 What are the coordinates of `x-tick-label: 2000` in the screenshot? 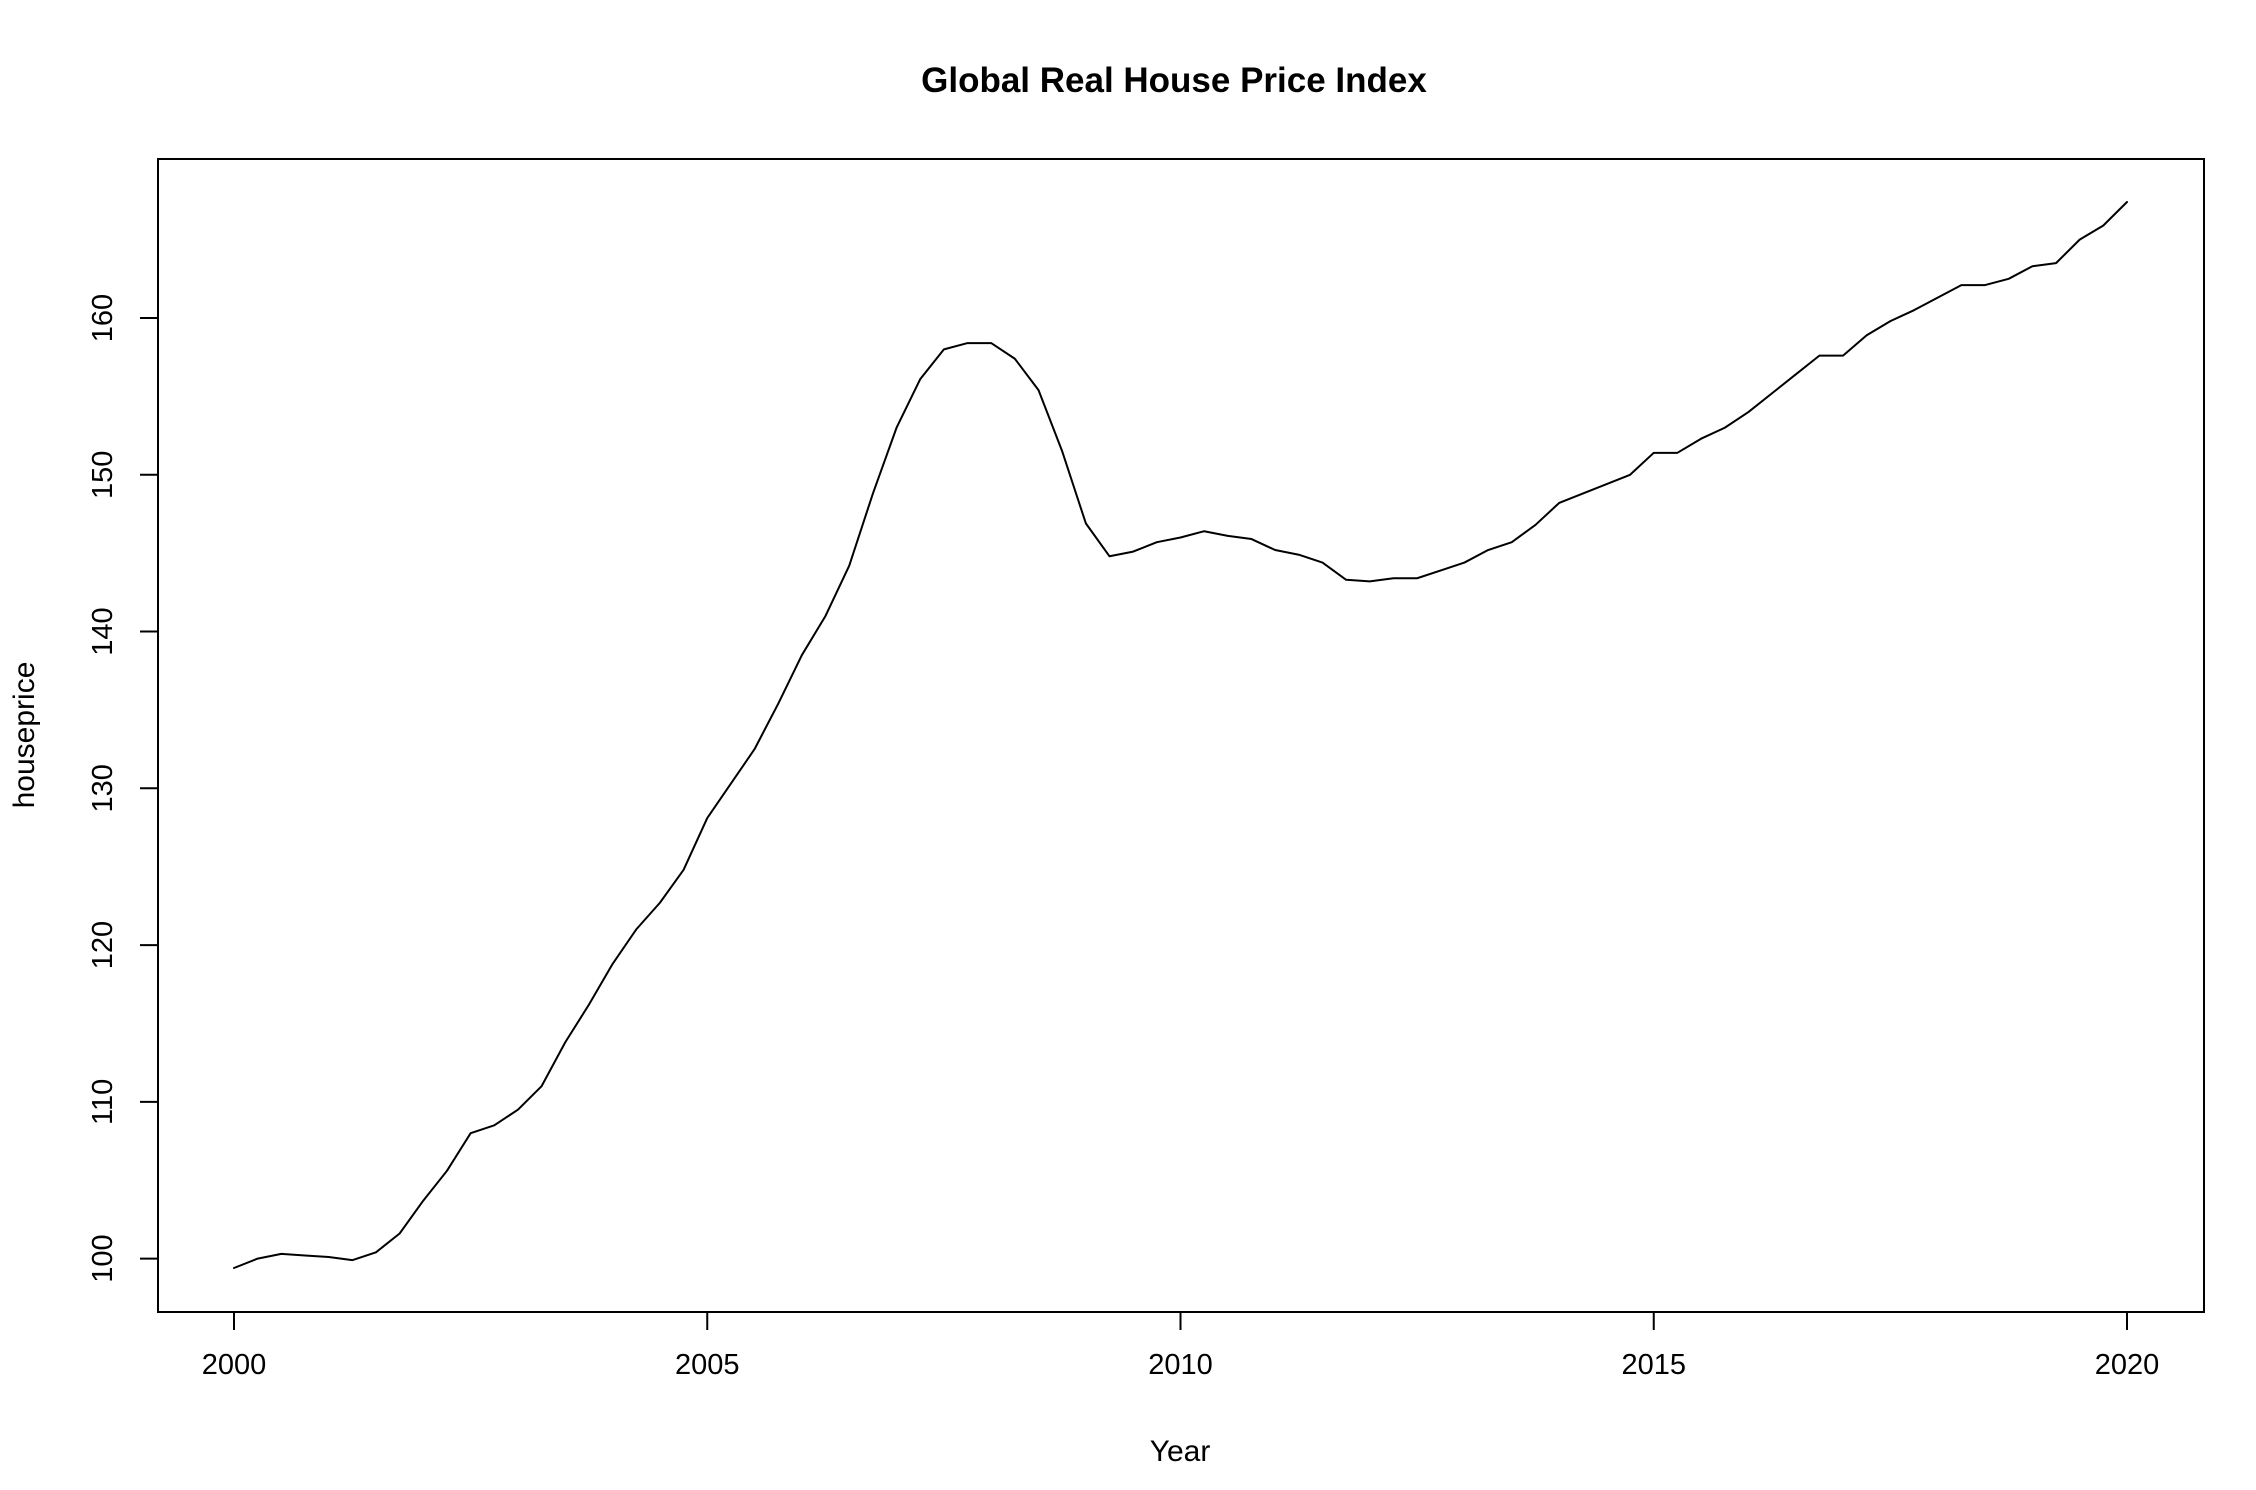 It's located at (234, 1365).